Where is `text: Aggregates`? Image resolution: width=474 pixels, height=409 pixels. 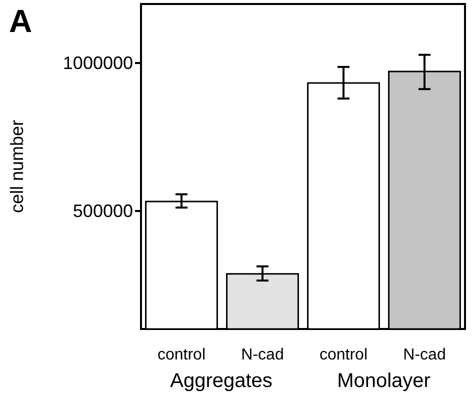 text: Aggregates is located at coordinates (221, 381).